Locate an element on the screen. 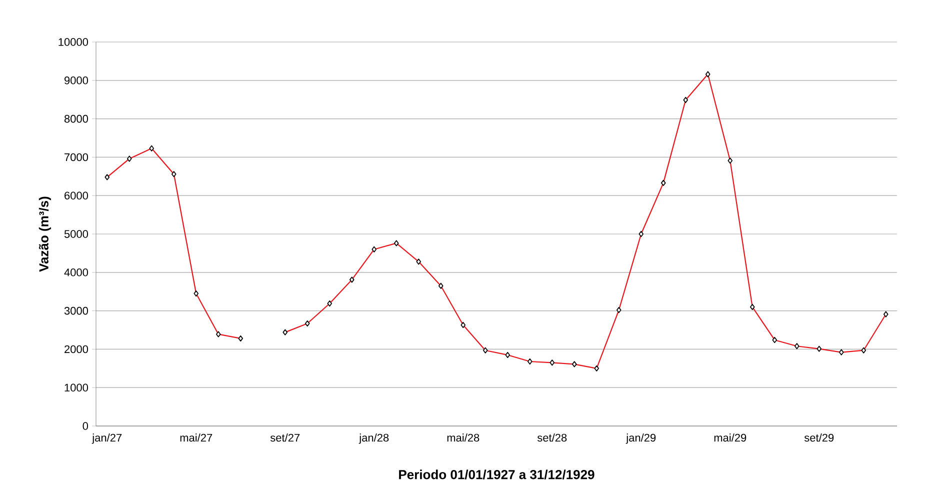 This screenshot has height=504, width=947. x-tick-label: mai/28 is located at coordinates (463, 438).